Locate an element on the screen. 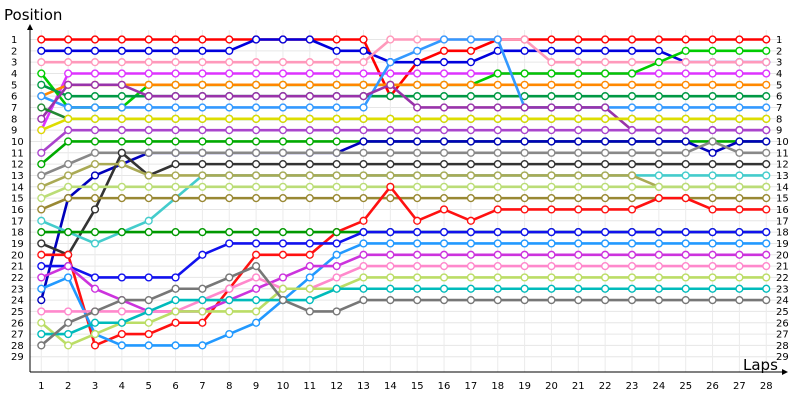 The height and width of the screenshot is (400, 800). x-tick-label: 14 is located at coordinates (390, 386).